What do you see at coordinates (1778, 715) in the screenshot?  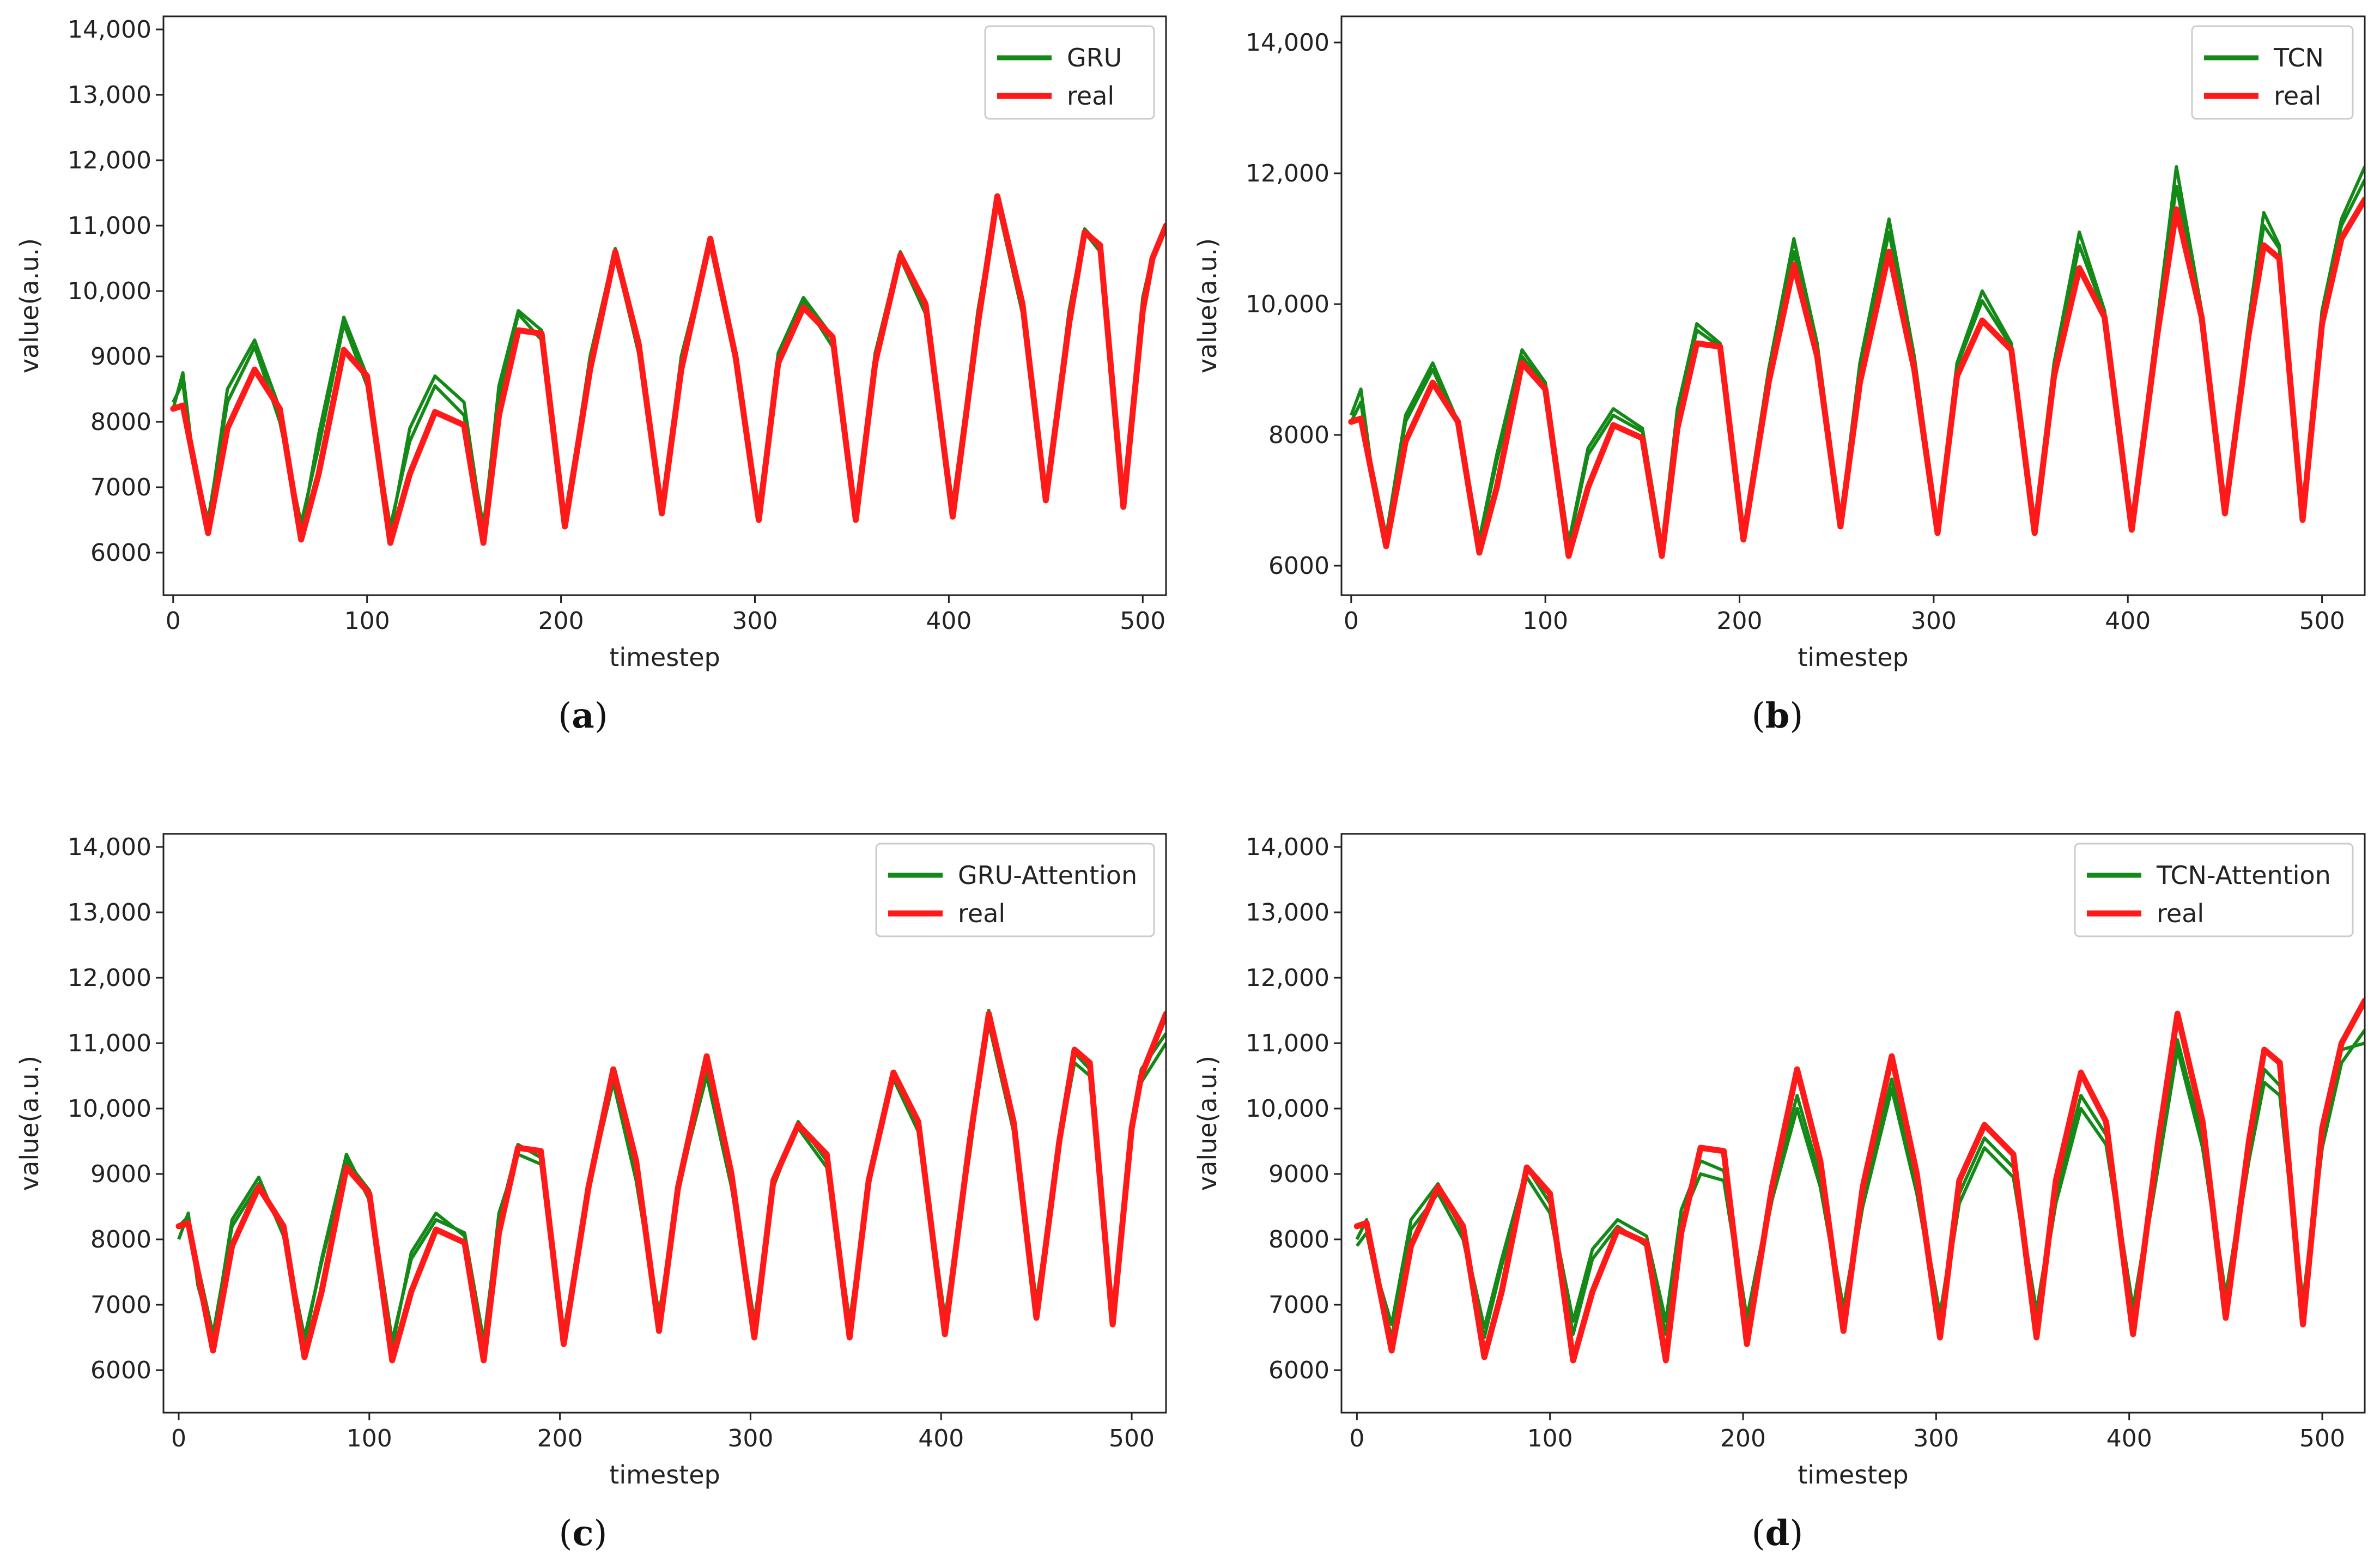 I see `panel-caption: (b)` at bounding box center [1778, 715].